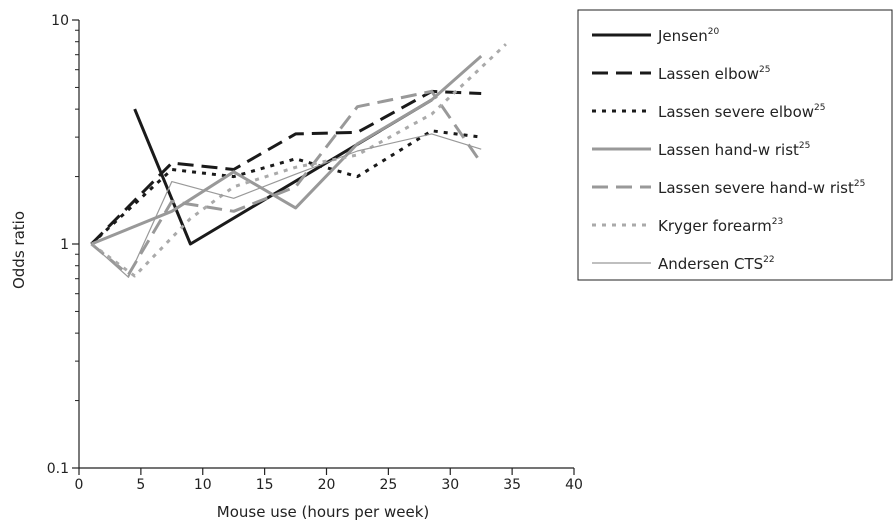 This screenshot has height=524, width=895. I want to click on legend-label: Lassen elbow, so click(708, 74).